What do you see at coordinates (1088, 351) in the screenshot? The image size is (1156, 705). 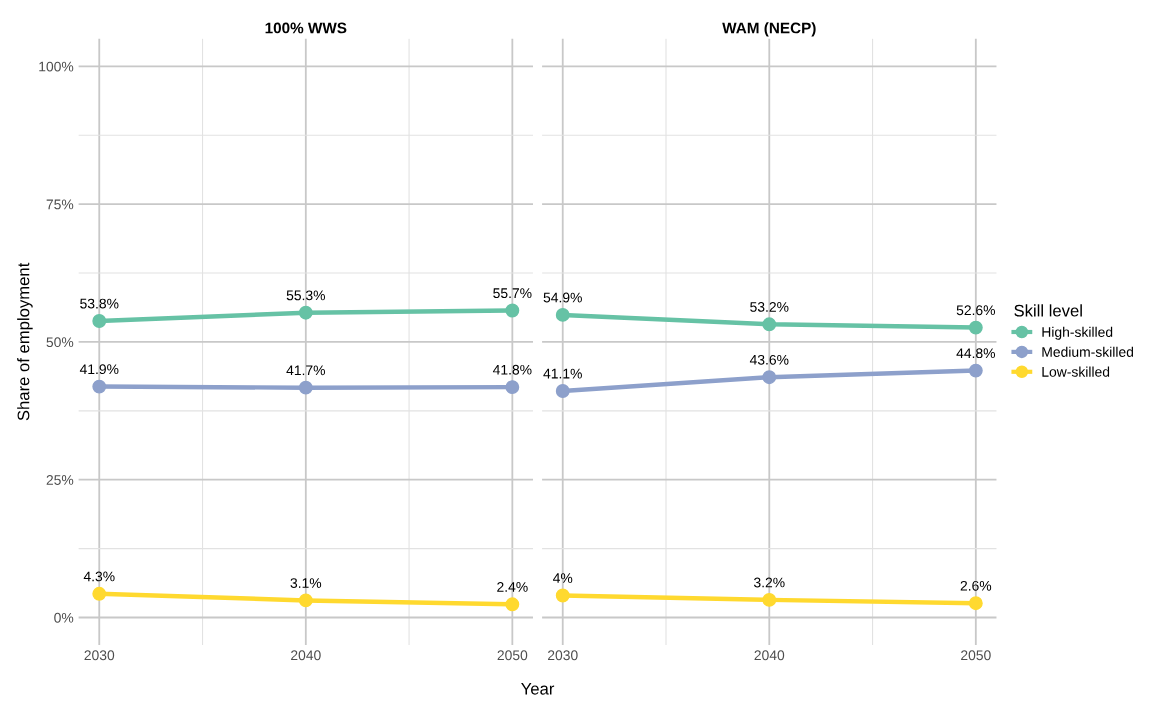 I see `legend-label: Medium-skilled` at bounding box center [1088, 351].